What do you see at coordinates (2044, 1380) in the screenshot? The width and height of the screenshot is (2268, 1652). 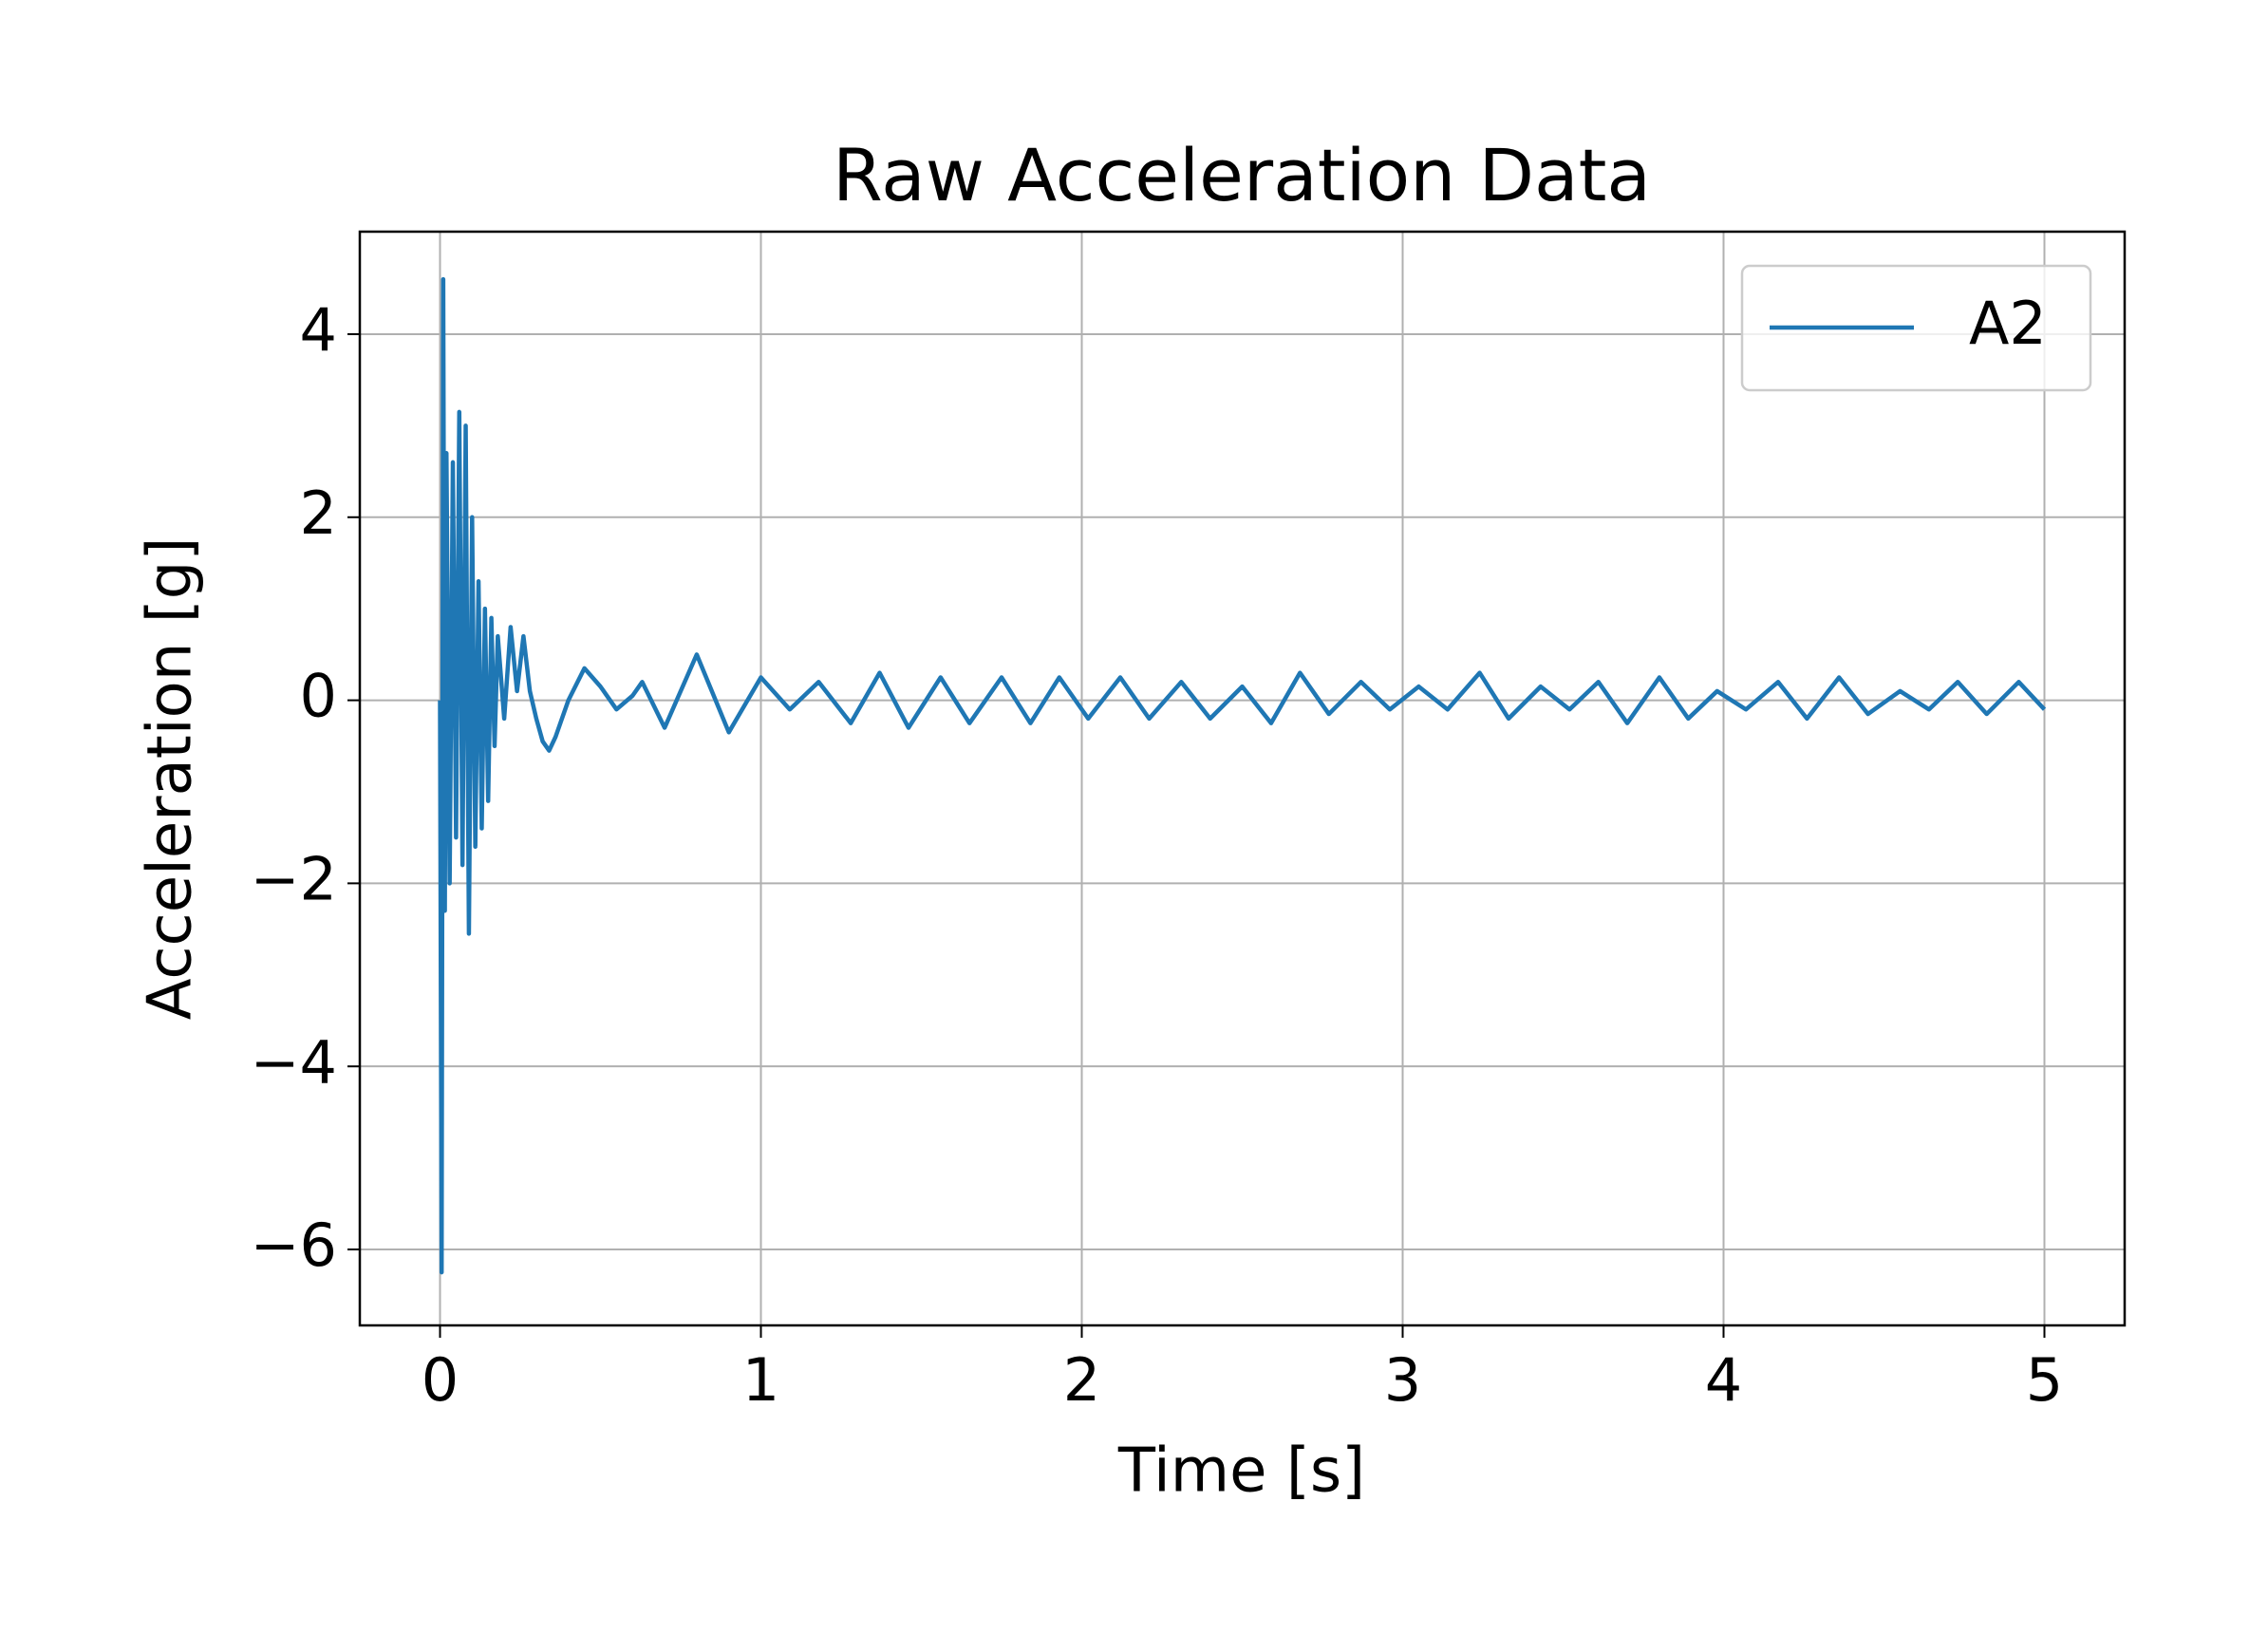 I see `x-tick-label: 5` at bounding box center [2044, 1380].